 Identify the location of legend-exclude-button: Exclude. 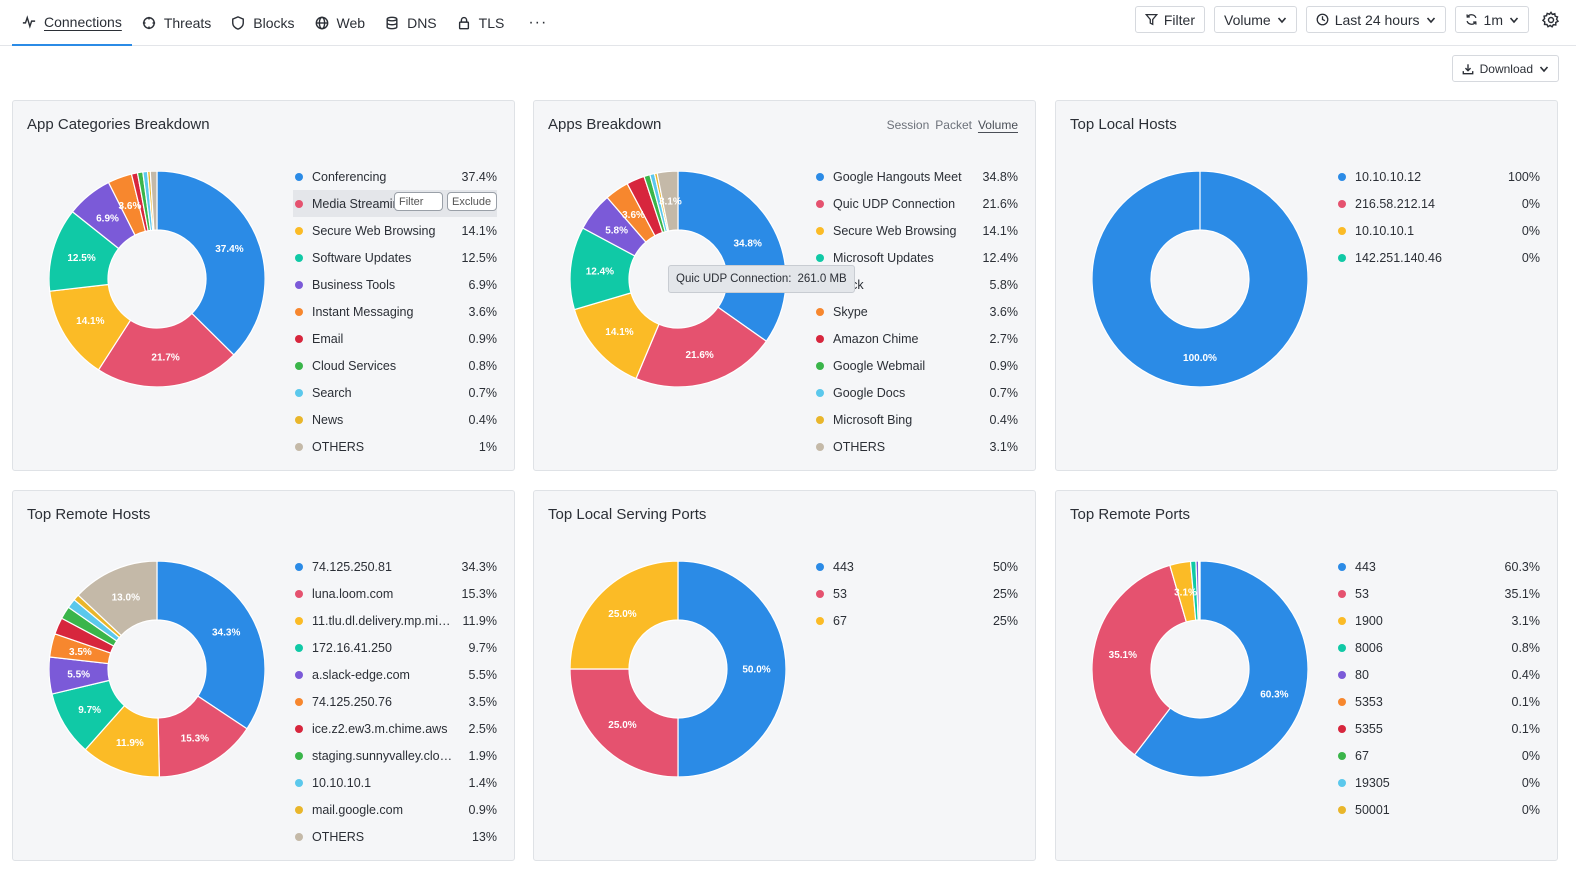
(472, 201).